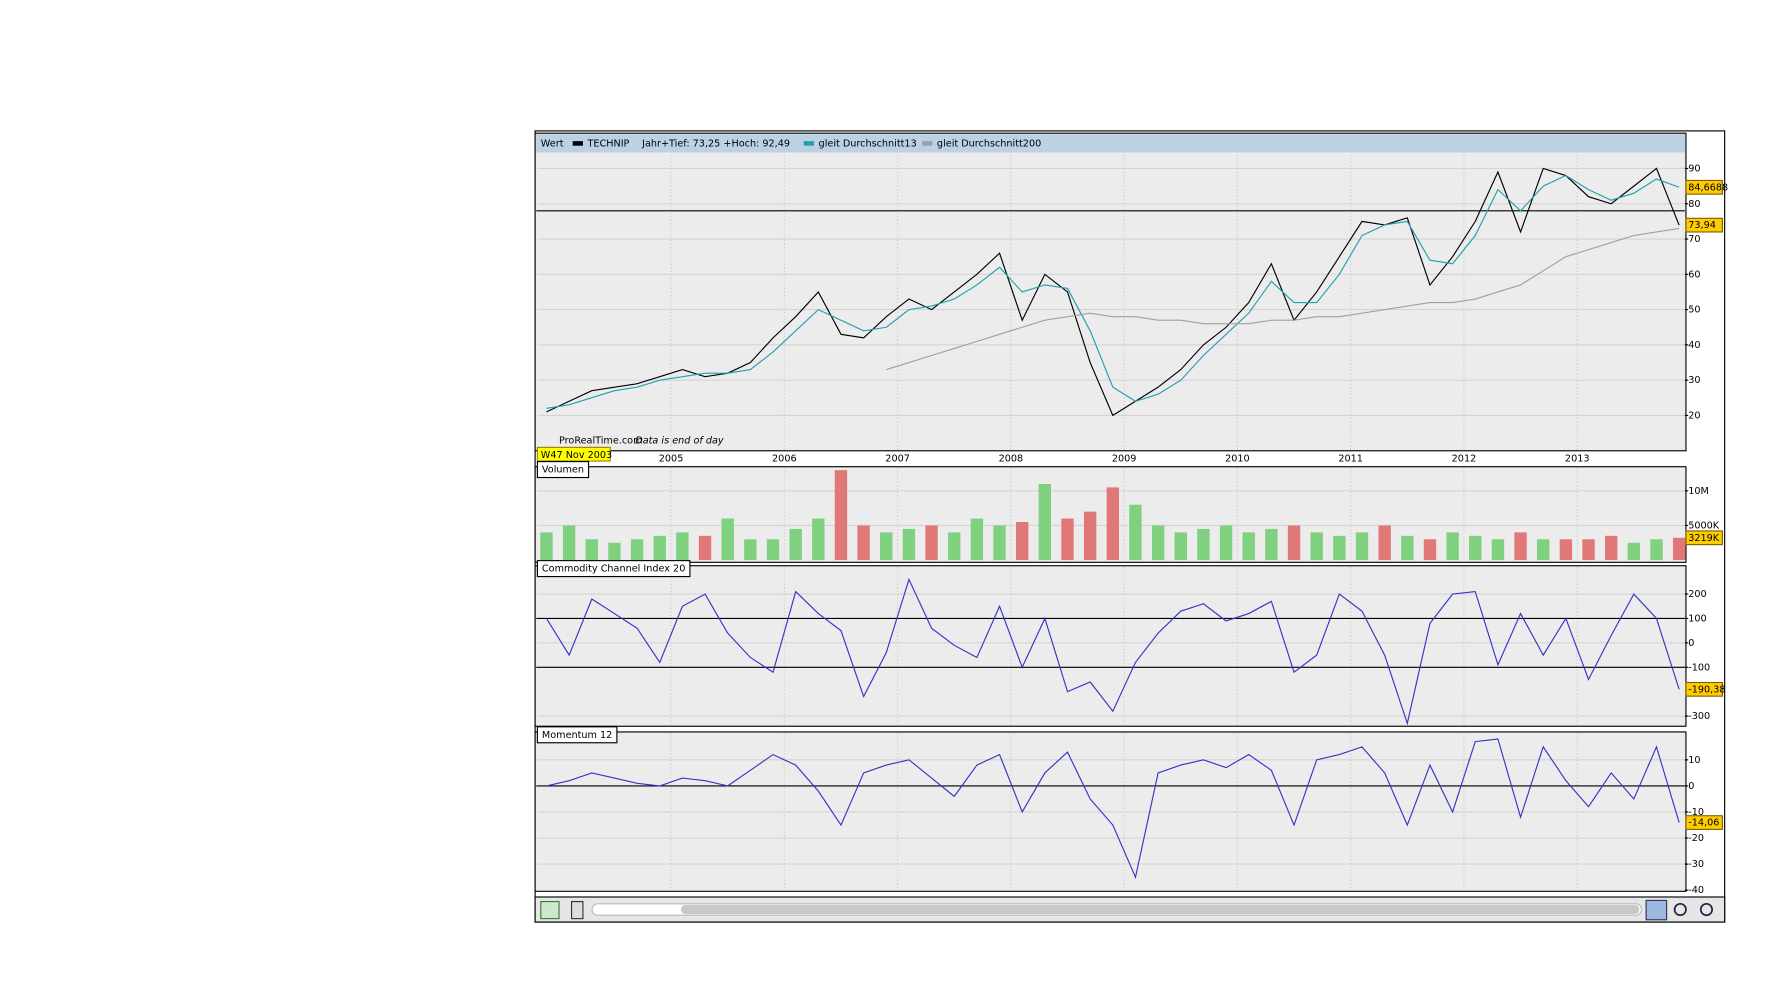  What do you see at coordinates (868, 143) in the screenshot?
I see `legend-label: gleit Durchschnitt13` at bounding box center [868, 143].